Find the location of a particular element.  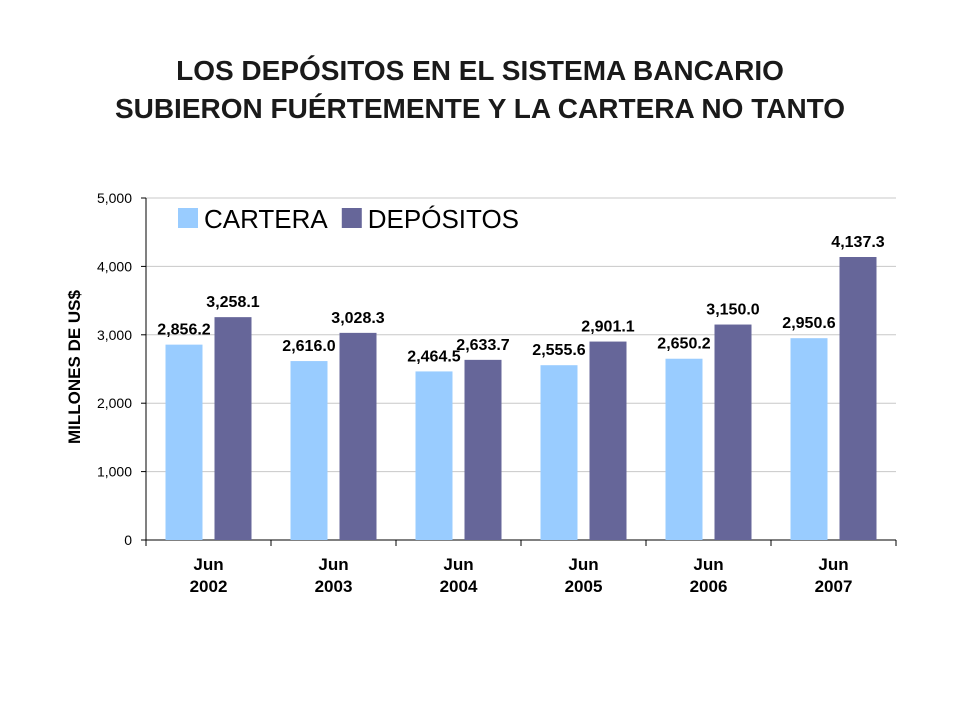

y-tick-label: 2,000 is located at coordinates (114, 403).